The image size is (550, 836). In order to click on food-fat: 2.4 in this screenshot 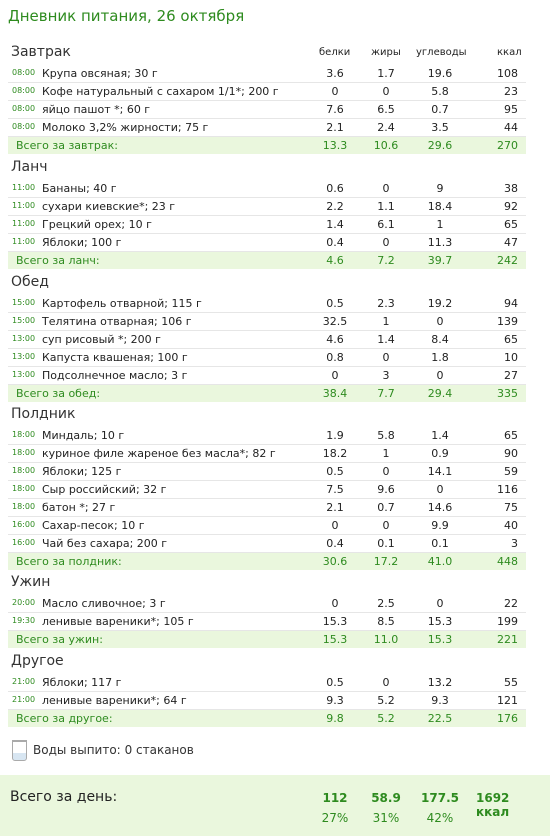, I will do `click(386, 127)`.